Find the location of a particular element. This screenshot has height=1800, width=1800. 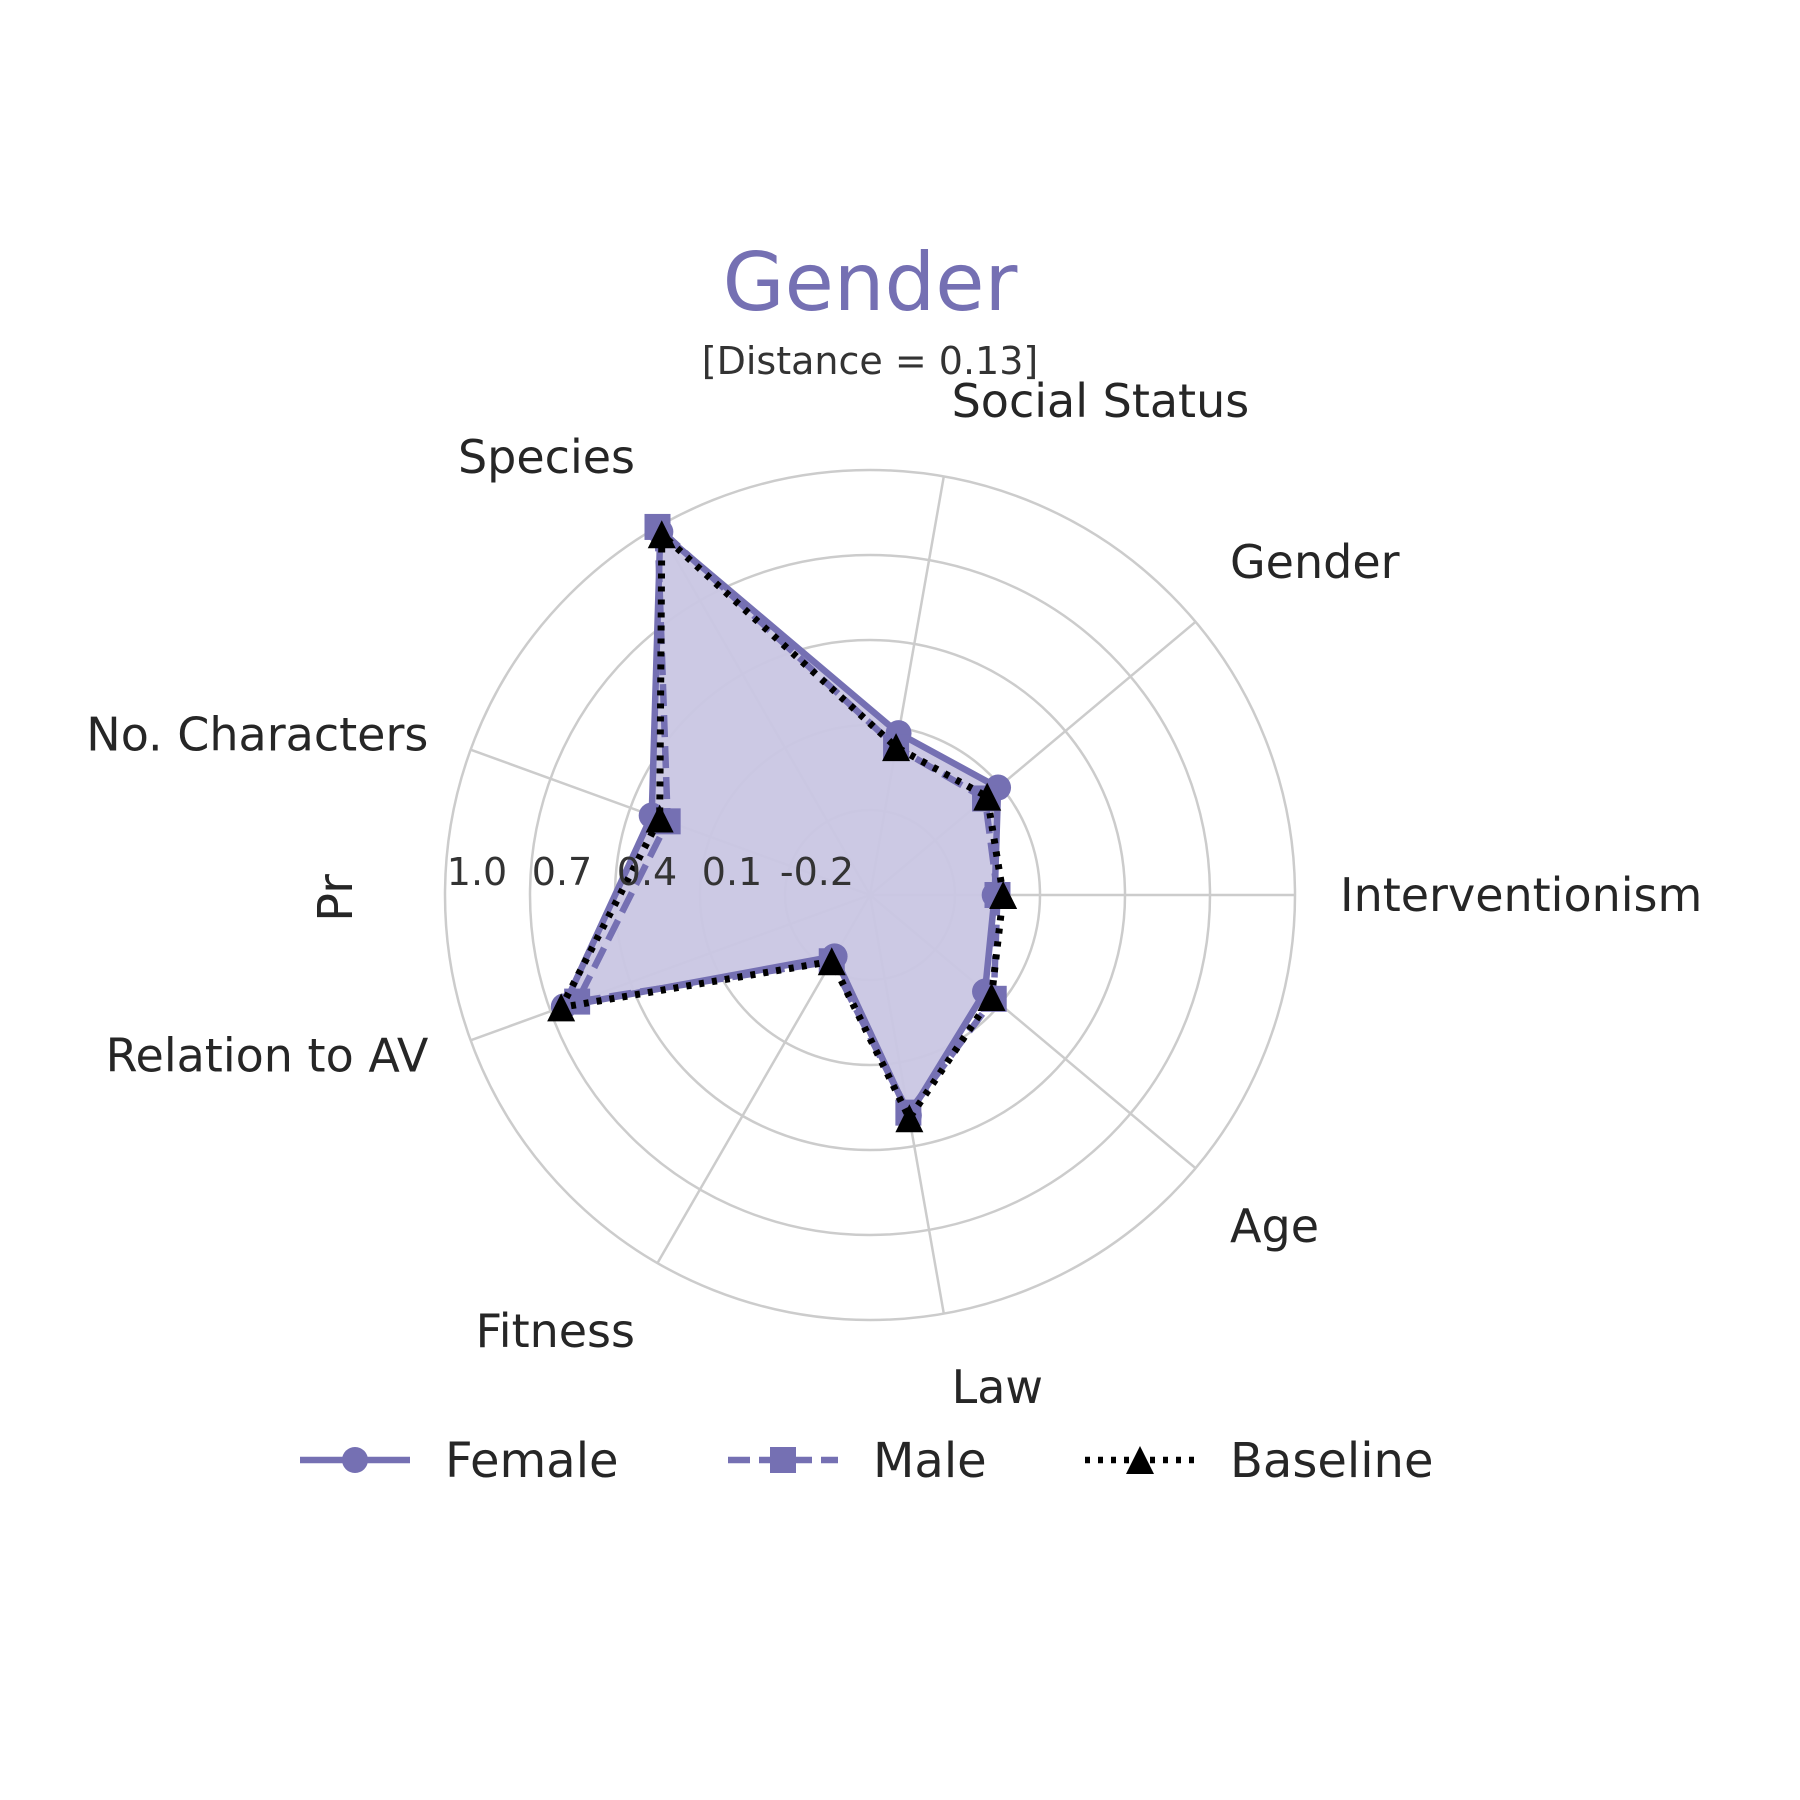

radial-tick-3: 0.7 is located at coordinates (562, 872).